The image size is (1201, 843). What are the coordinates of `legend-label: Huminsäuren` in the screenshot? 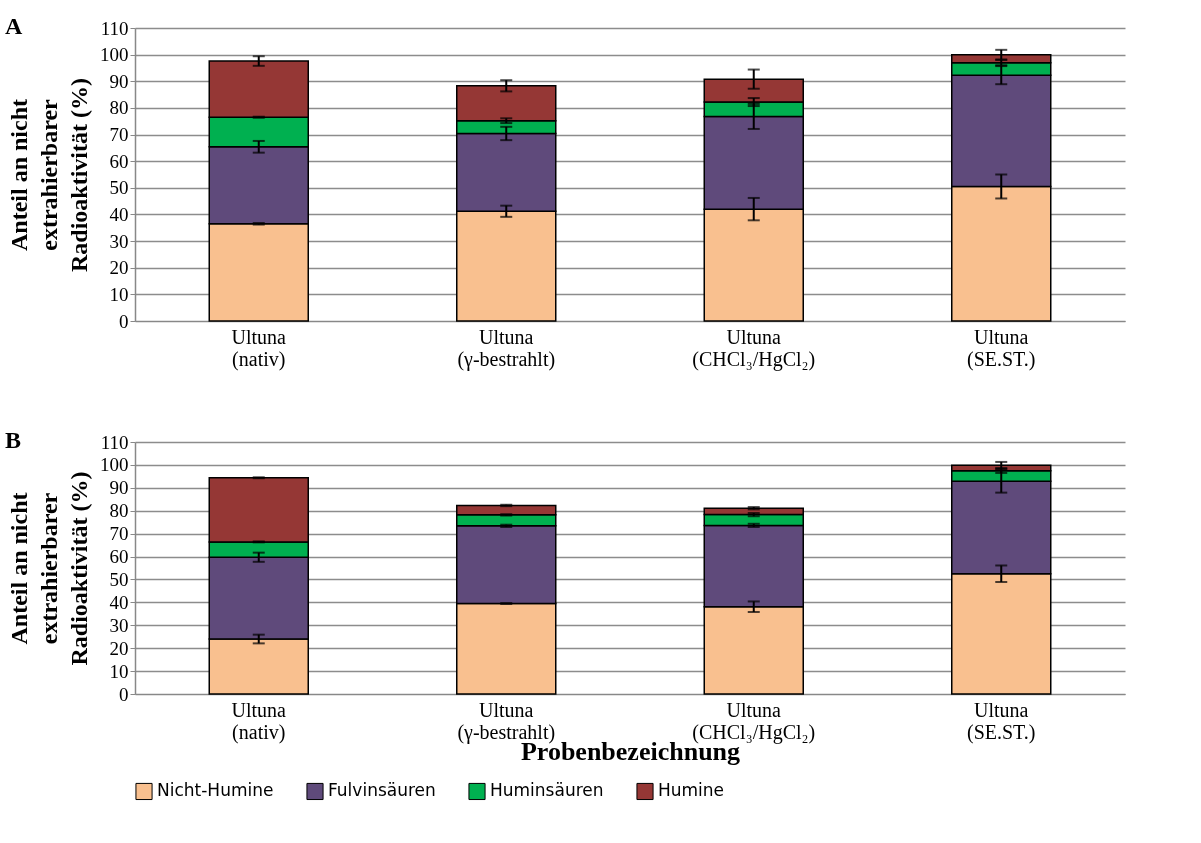 It's located at (547, 790).